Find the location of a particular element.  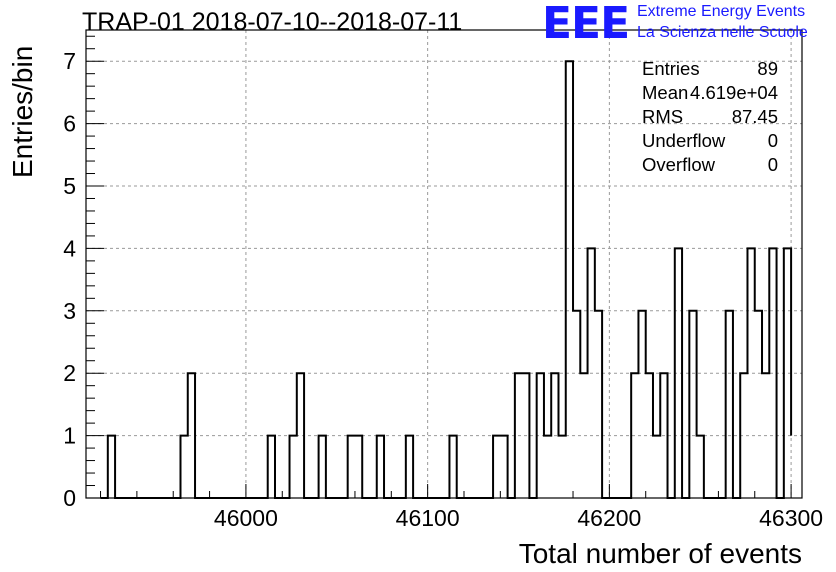

x-axis-label: Total number of events is located at coordinates (660, 553).